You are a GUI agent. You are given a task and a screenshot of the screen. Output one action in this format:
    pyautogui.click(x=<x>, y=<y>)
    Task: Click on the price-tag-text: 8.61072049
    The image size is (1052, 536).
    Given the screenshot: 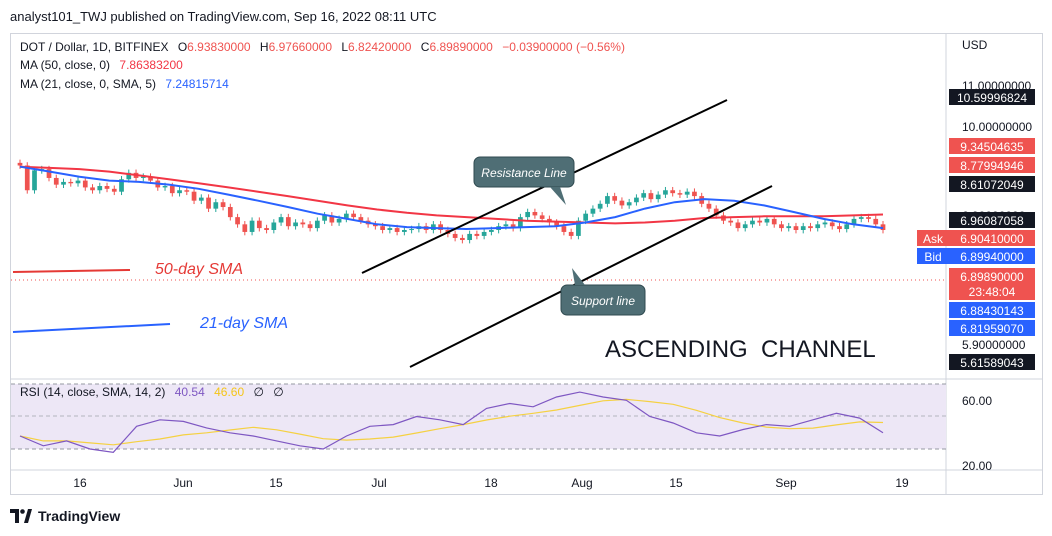 What is the action you would take?
    pyautogui.click(x=992, y=185)
    